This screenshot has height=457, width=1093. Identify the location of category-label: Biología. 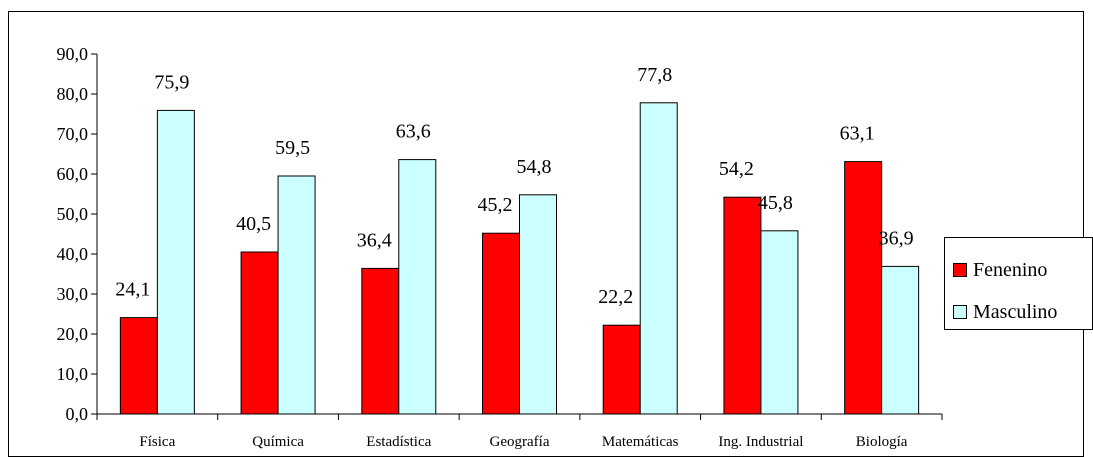
(882, 442).